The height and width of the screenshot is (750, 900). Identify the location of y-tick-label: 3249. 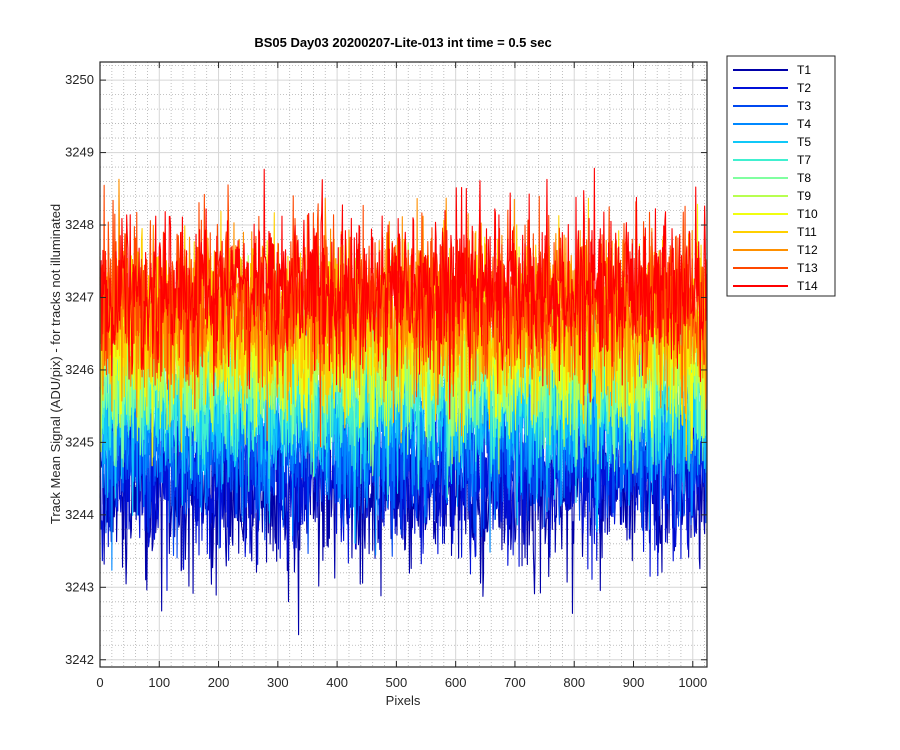
(79, 152).